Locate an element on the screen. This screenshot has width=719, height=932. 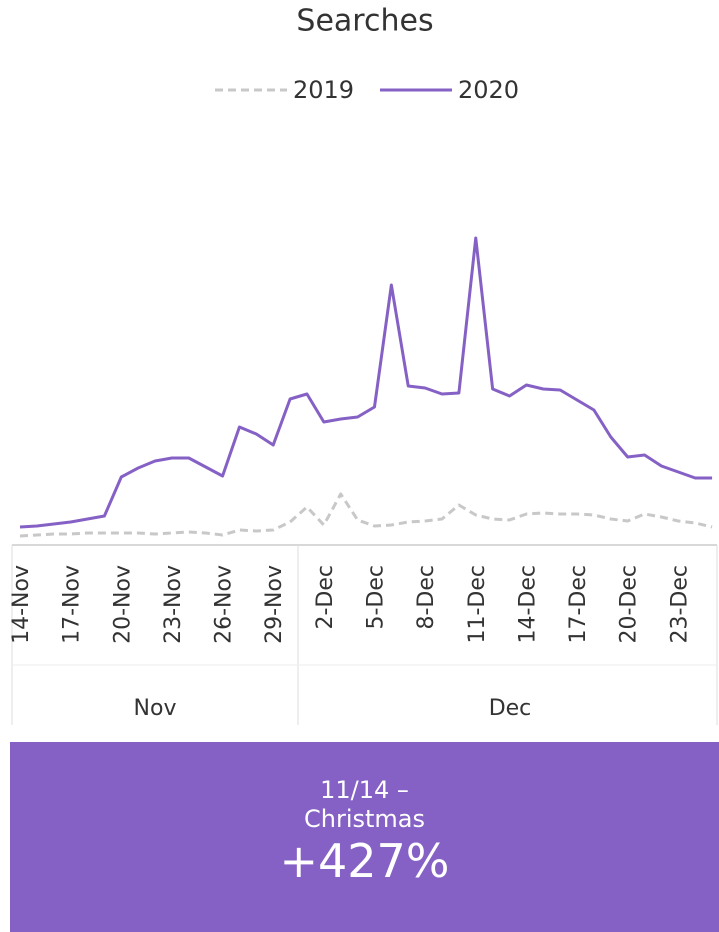
legend-label: 2020 is located at coordinates (488, 90).